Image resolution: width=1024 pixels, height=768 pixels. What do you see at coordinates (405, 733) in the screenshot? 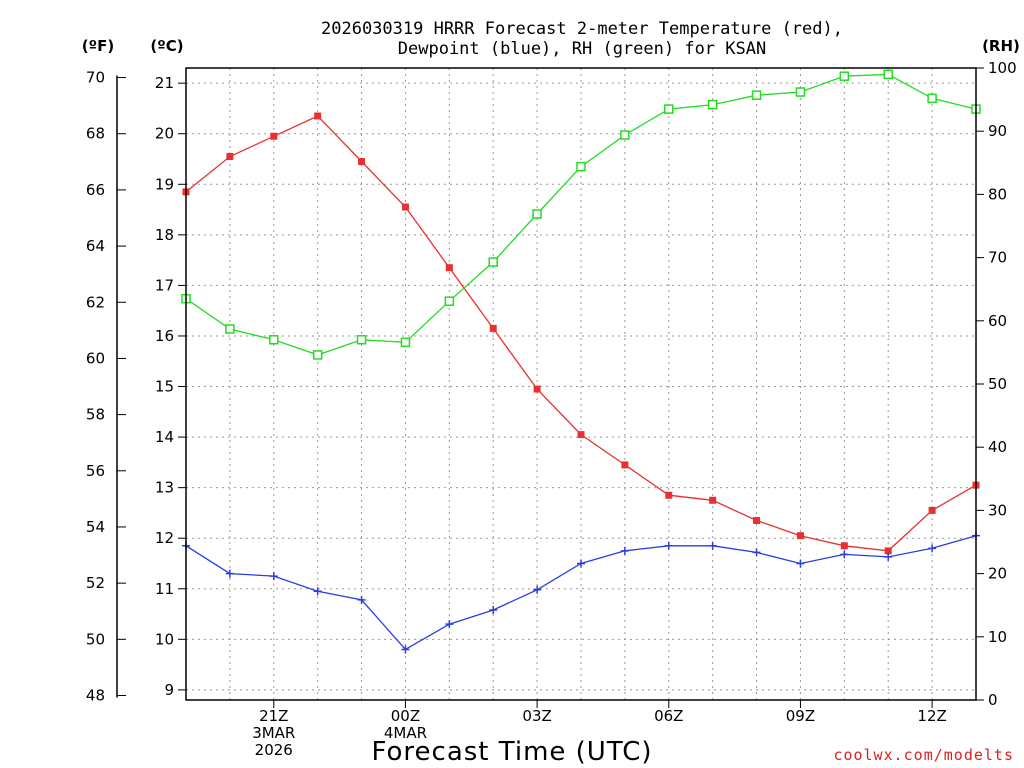
I see `x-tick-label: 4MAR` at bounding box center [405, 733].